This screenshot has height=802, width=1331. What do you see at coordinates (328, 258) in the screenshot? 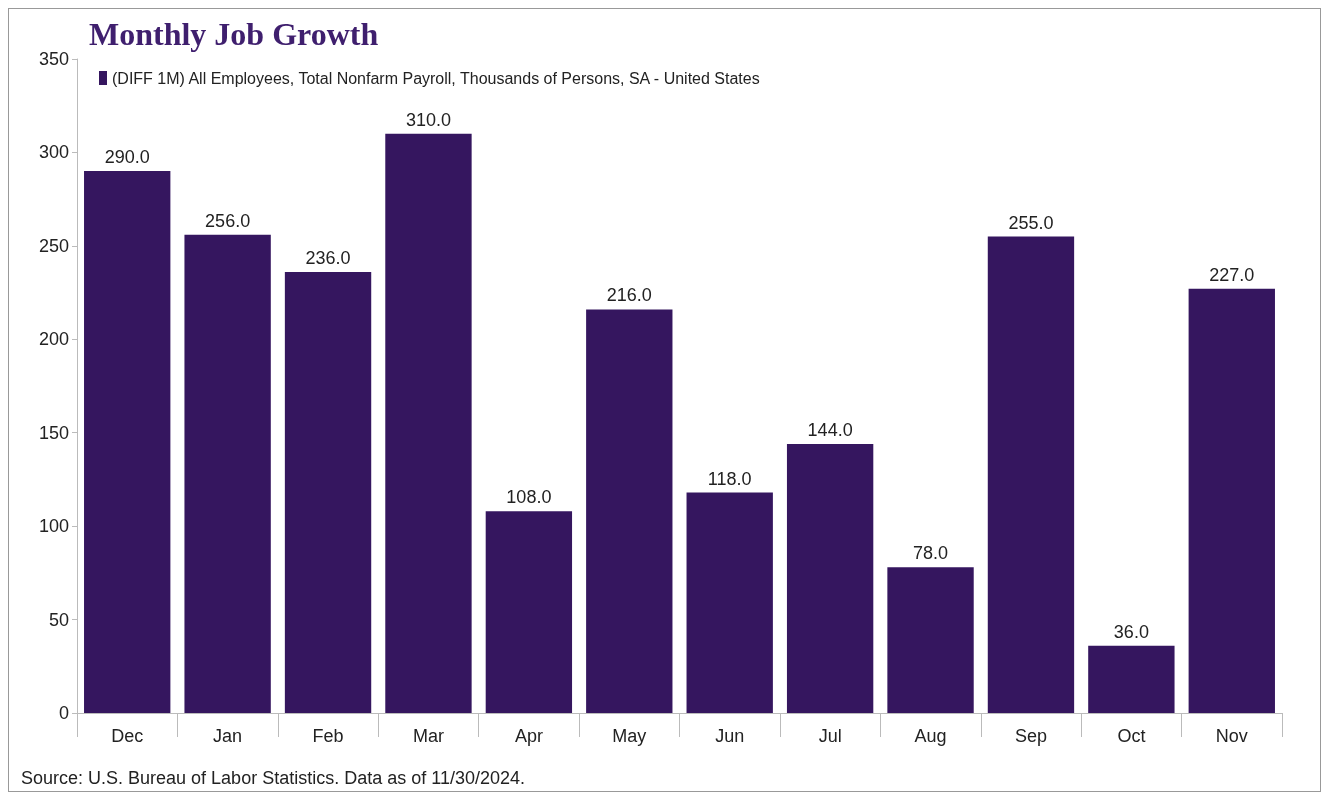
I see `data-label: 236.0` at bounding box center [328, 258].